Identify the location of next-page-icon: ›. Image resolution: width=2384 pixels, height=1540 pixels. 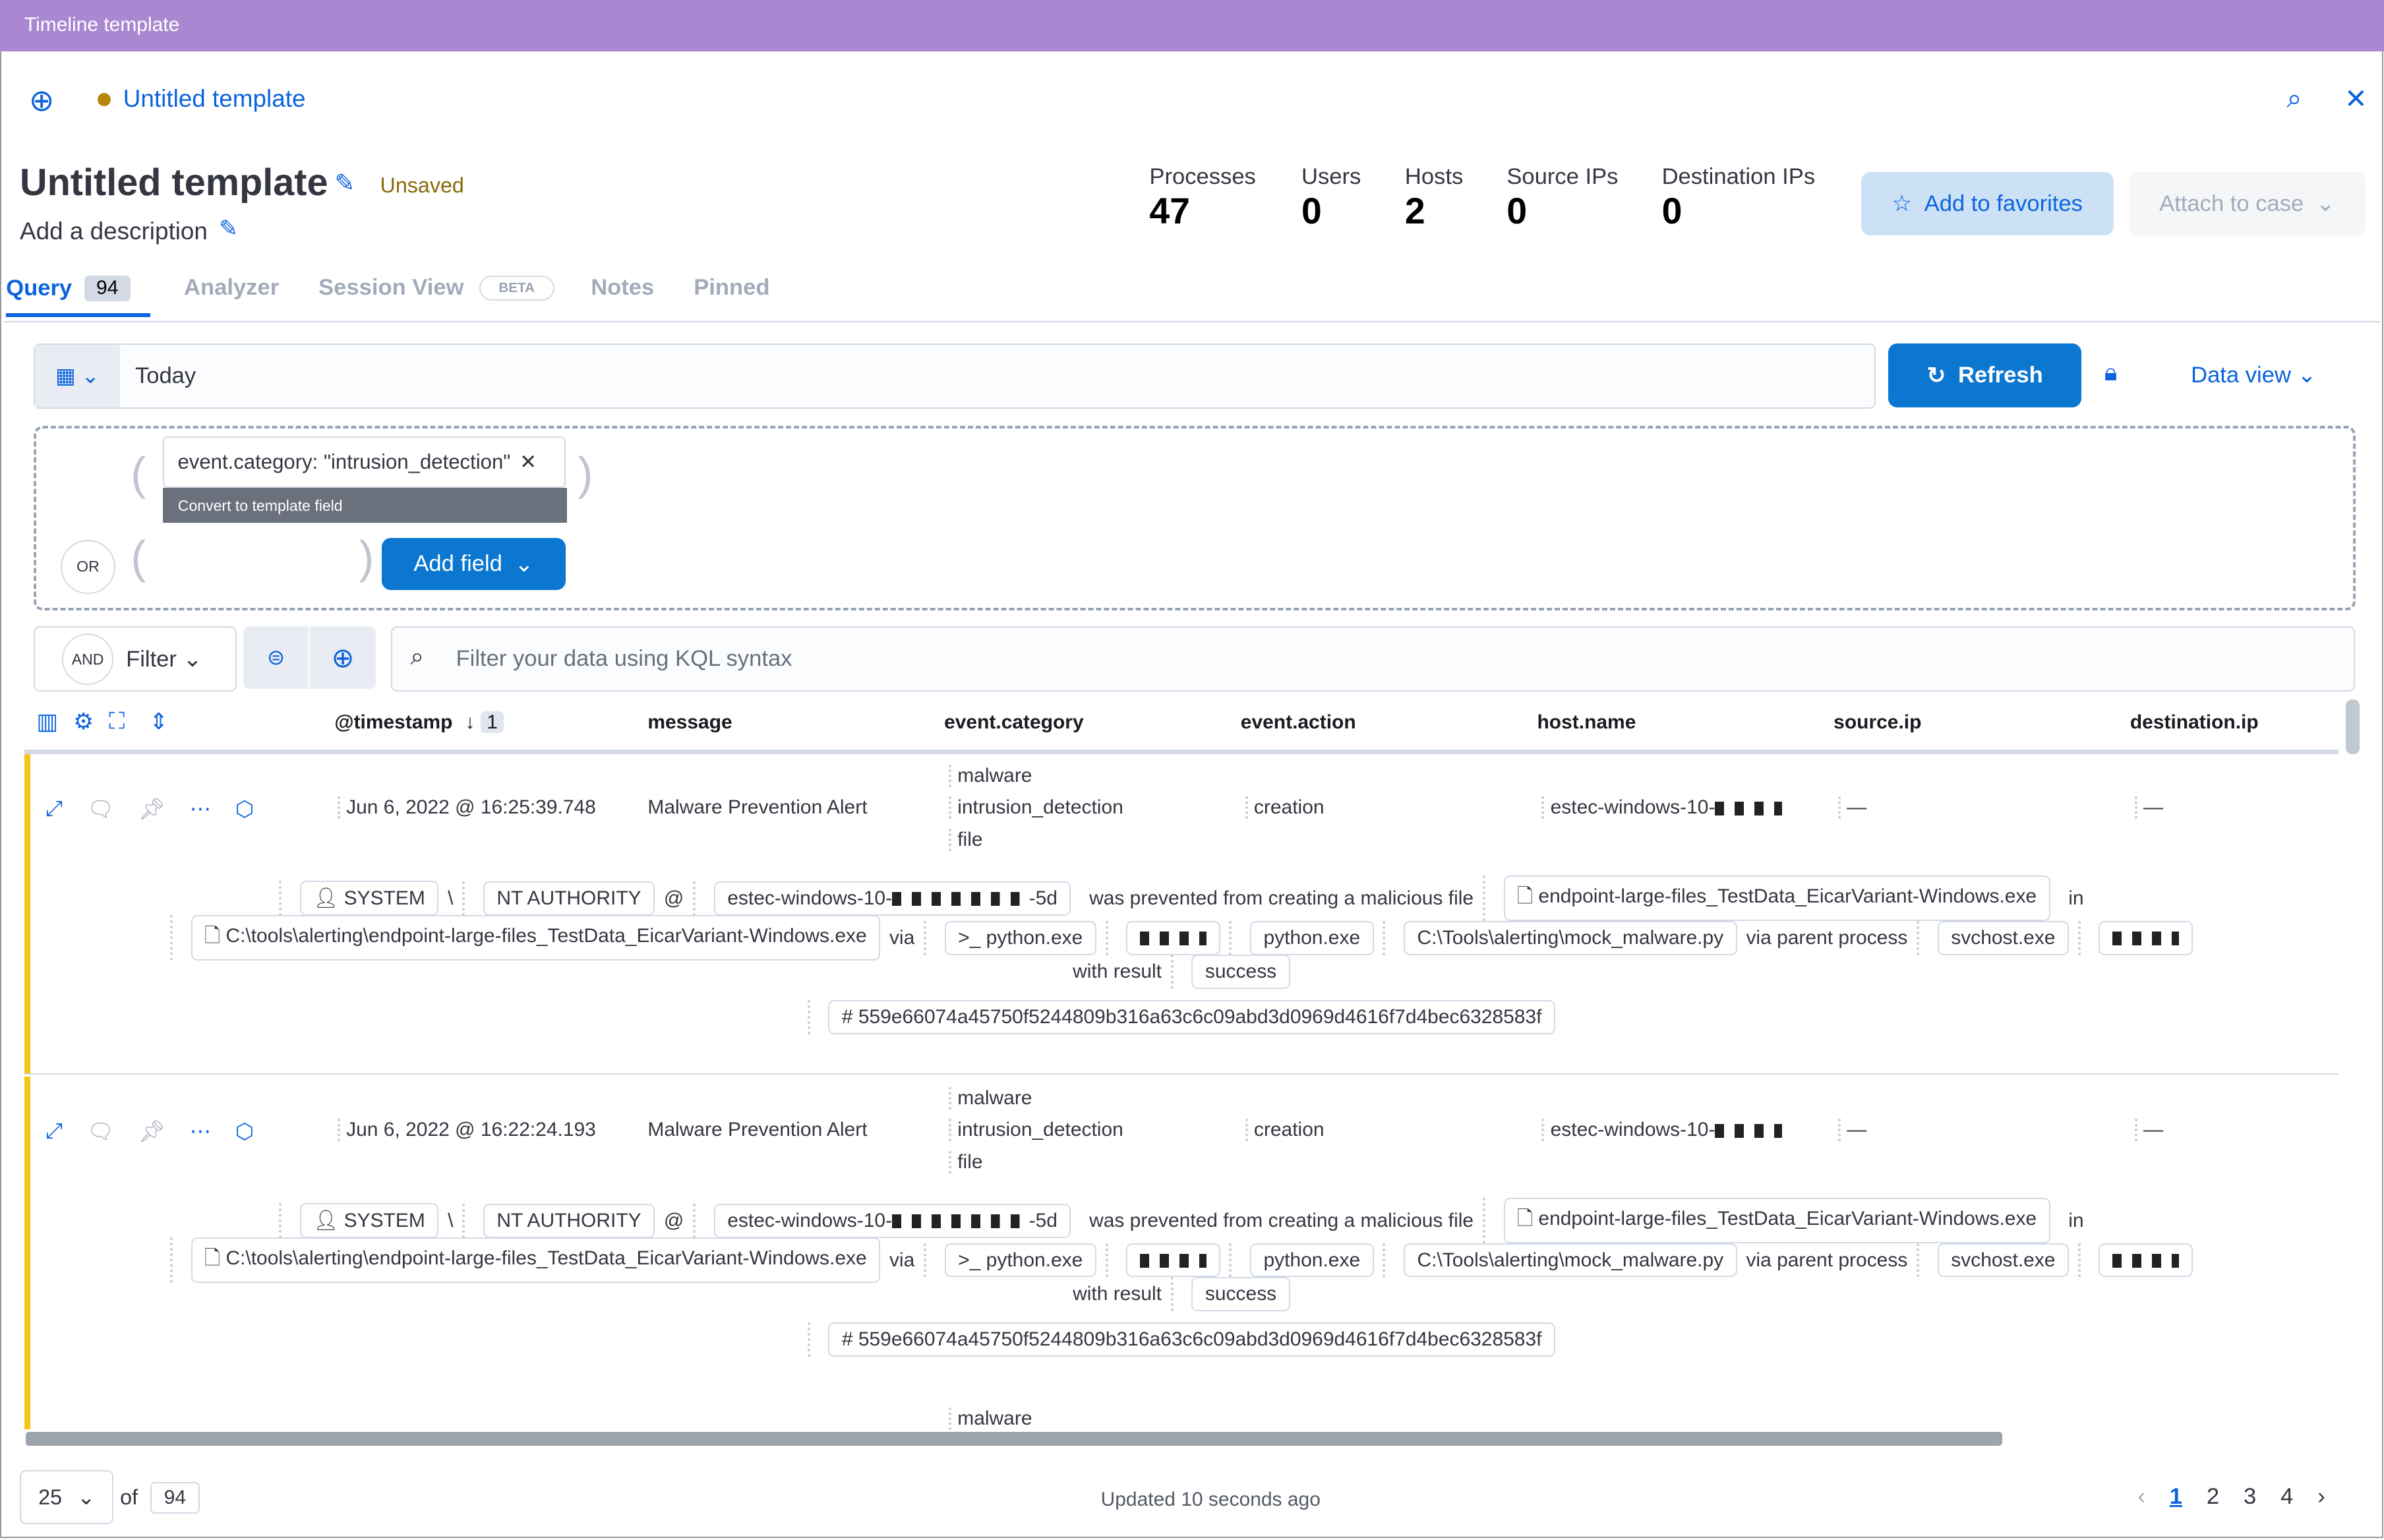
(2321, 1496).